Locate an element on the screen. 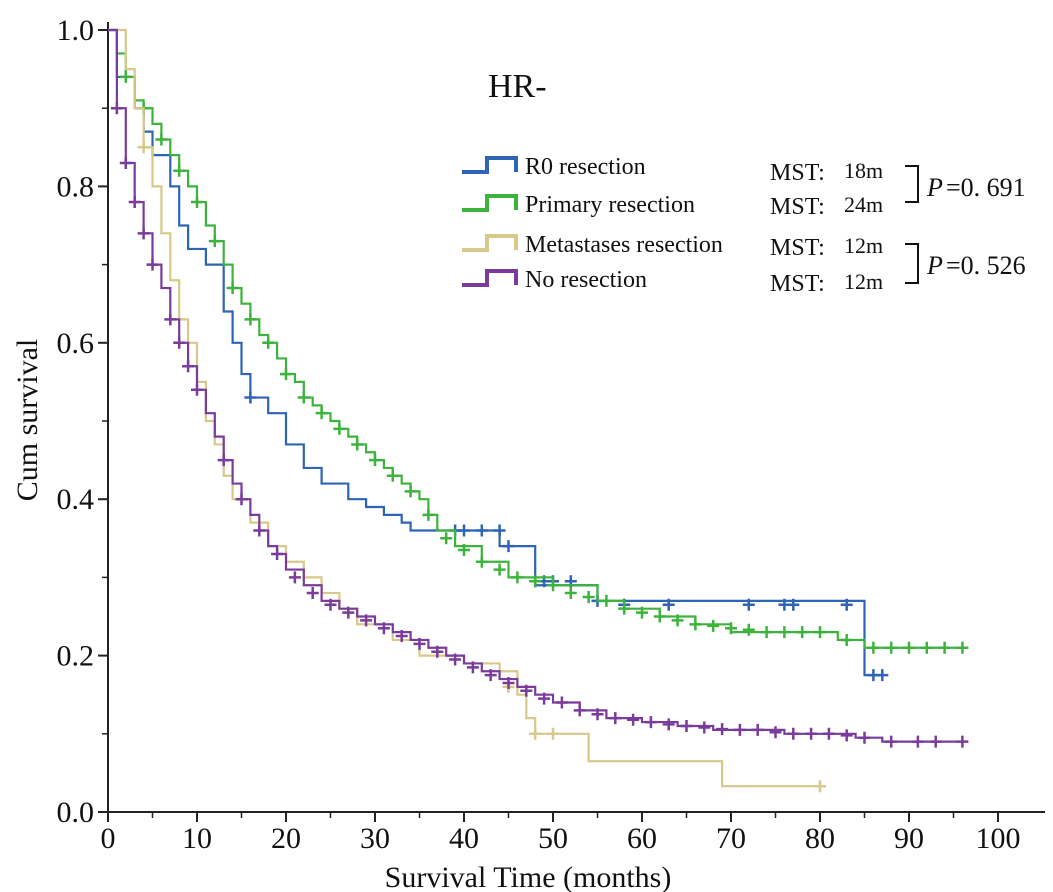  p-value-bracket: P =0. 691 is located at coordinates (965, 184).